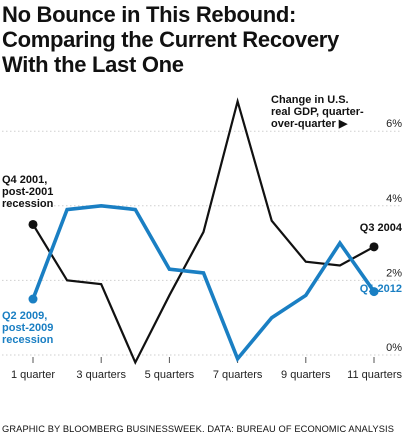 This screenshot has height=440, width=405. I want to click on x-tick-label: 9 quarters, so click(306, 375).